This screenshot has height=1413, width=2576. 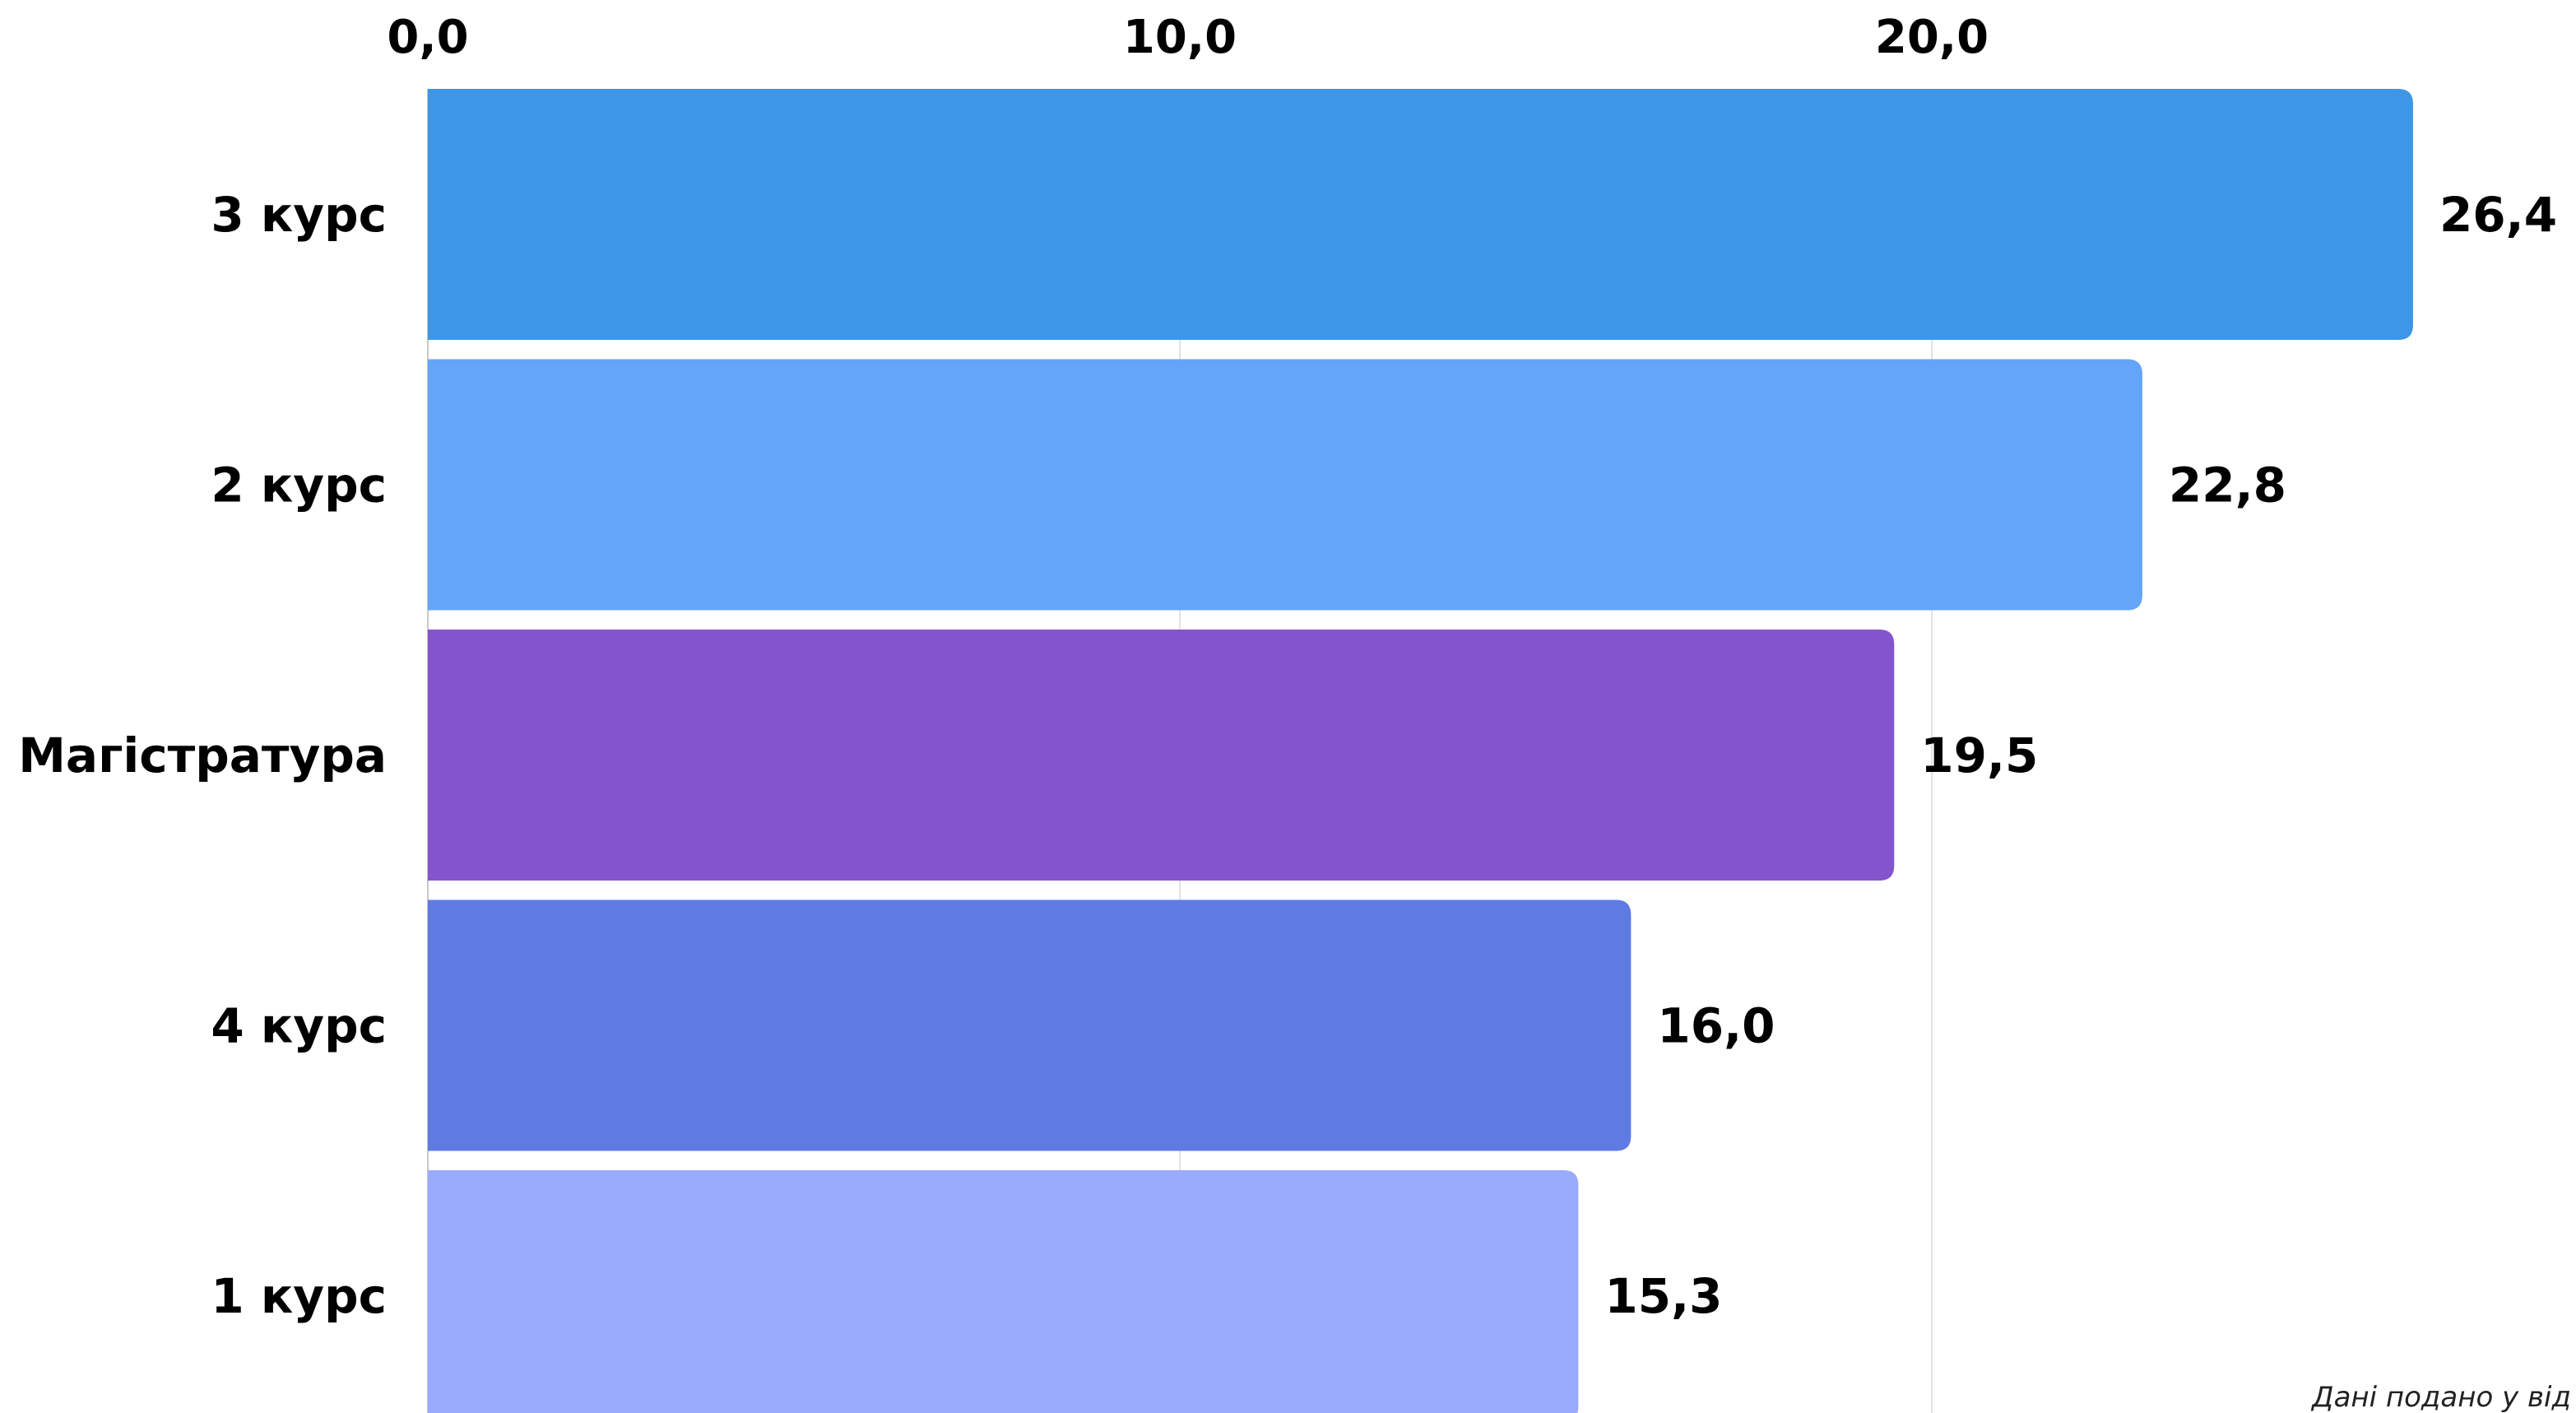 I want to click on category-label: 1 курс, so click(x=299, y=1296).